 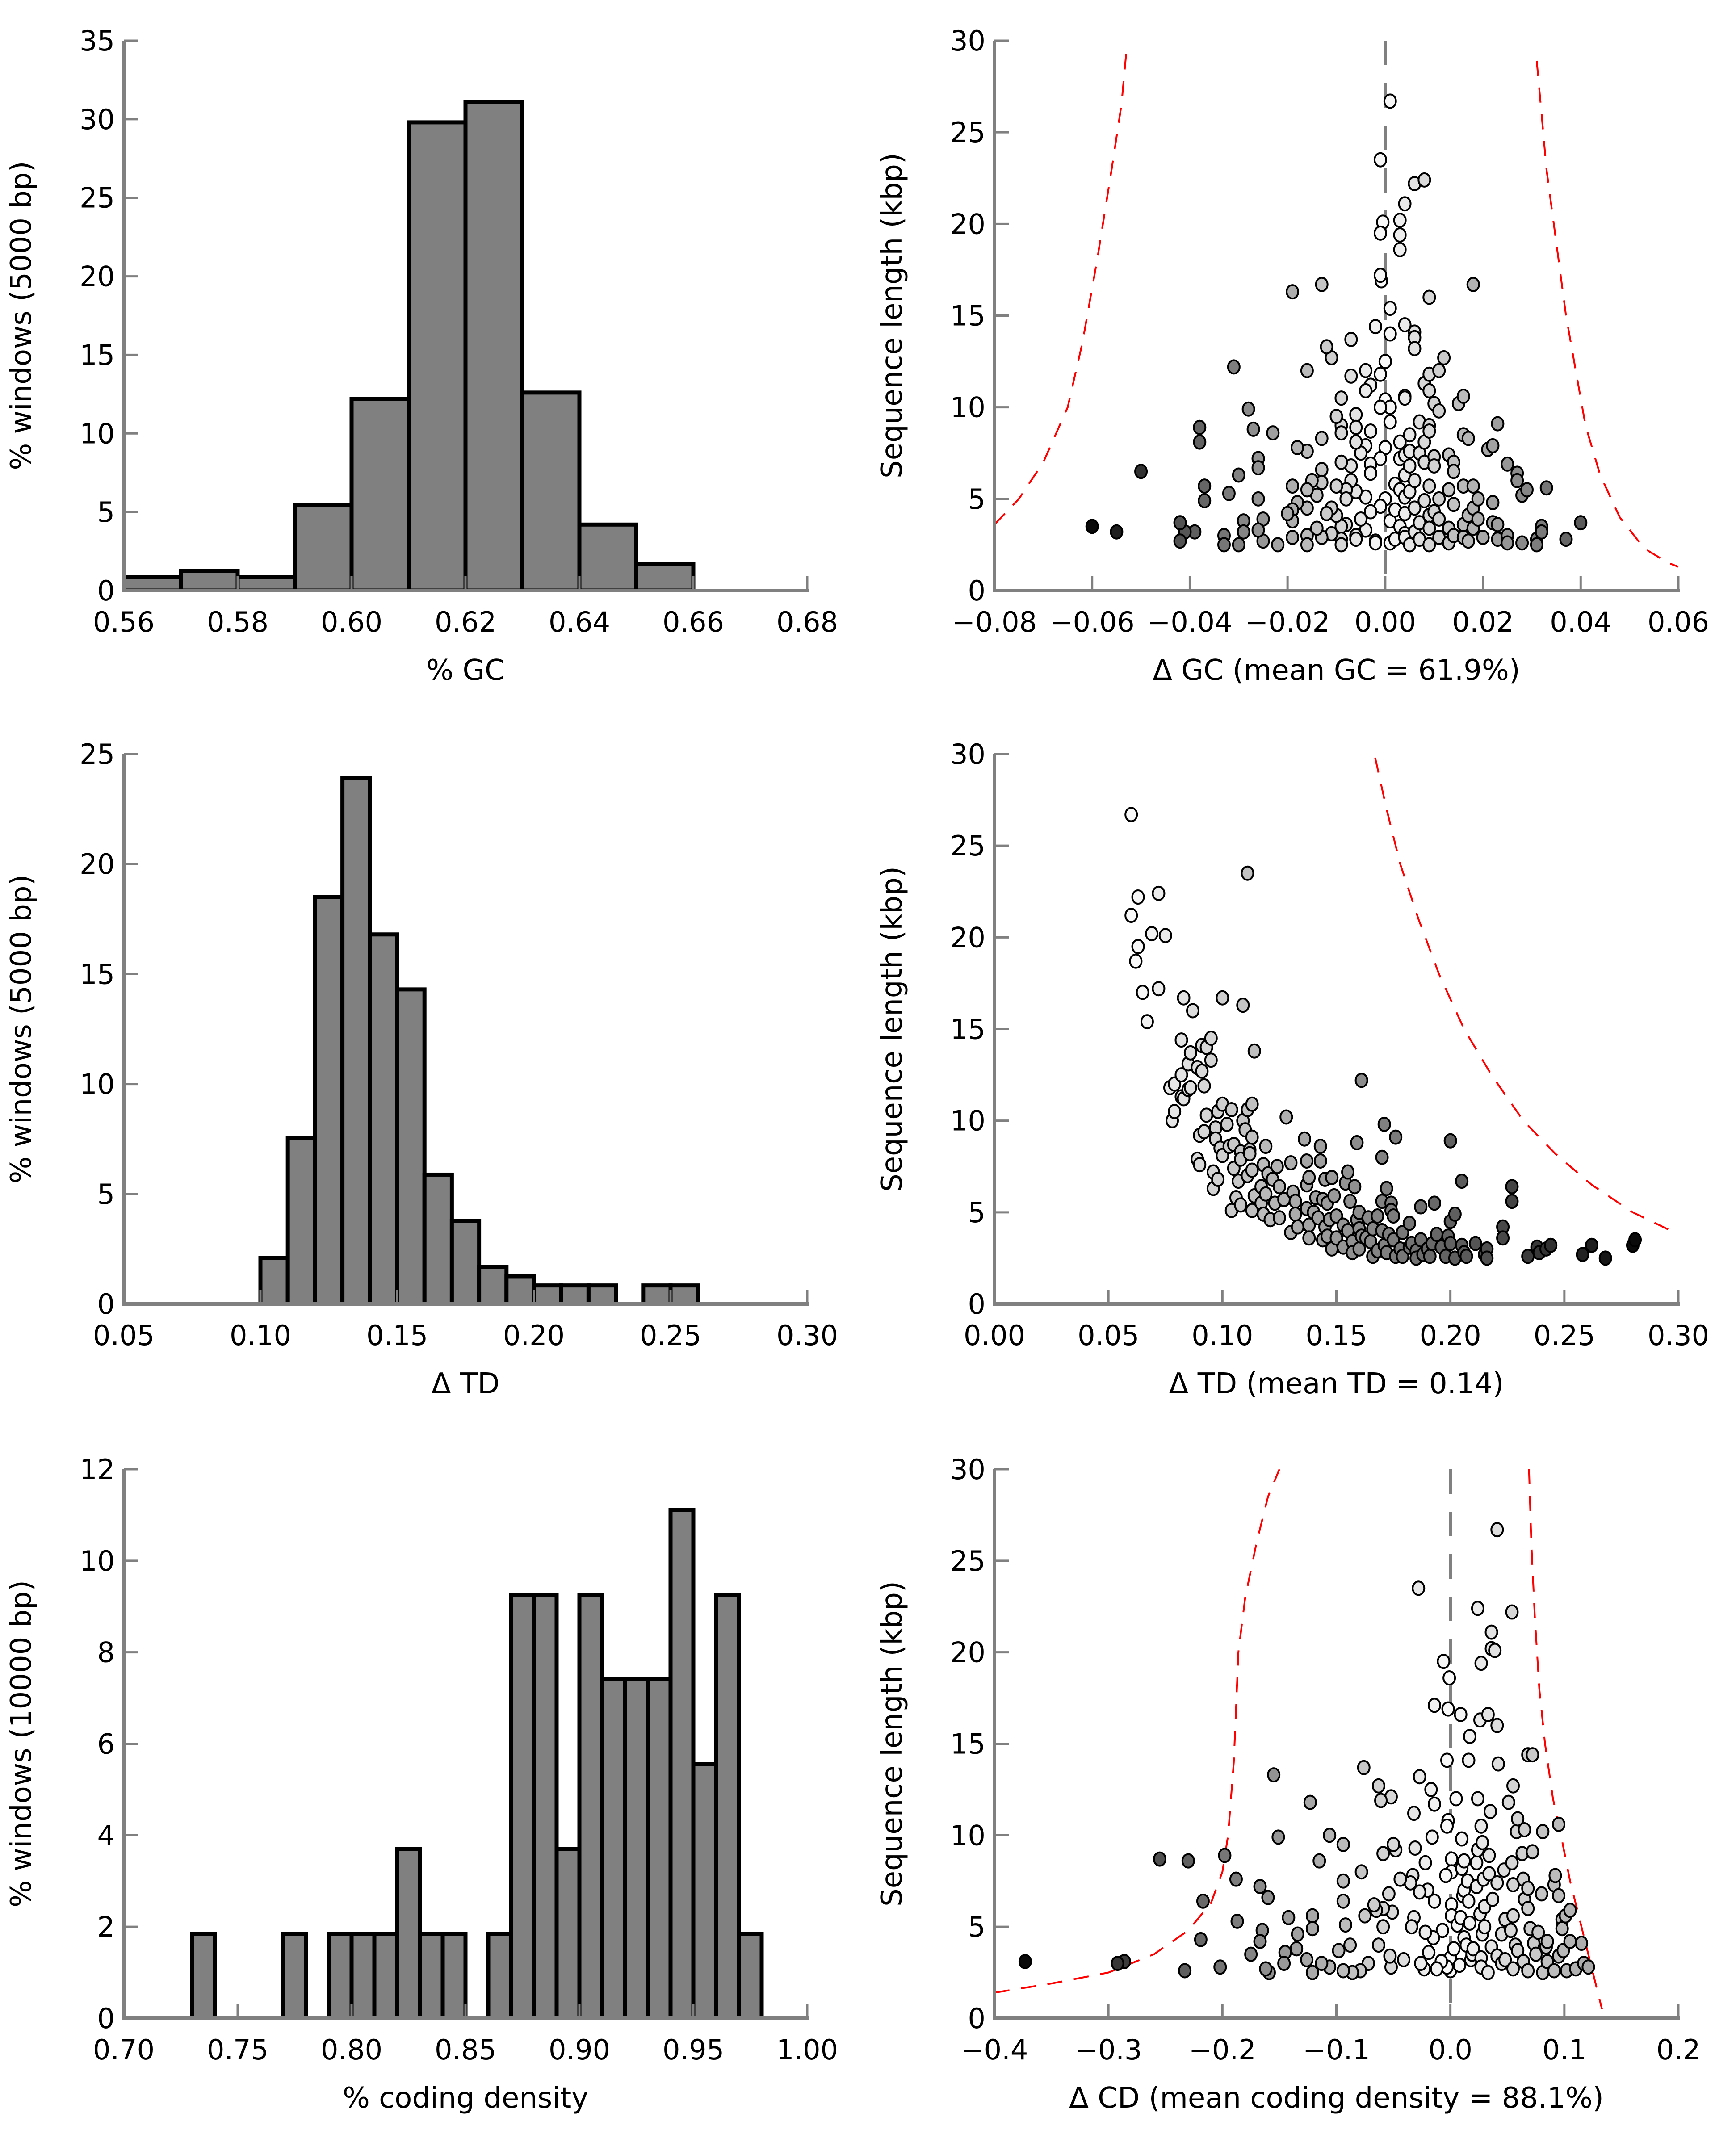 I want to click on x-tick-label: 0.66, so click(x=693, y=622).